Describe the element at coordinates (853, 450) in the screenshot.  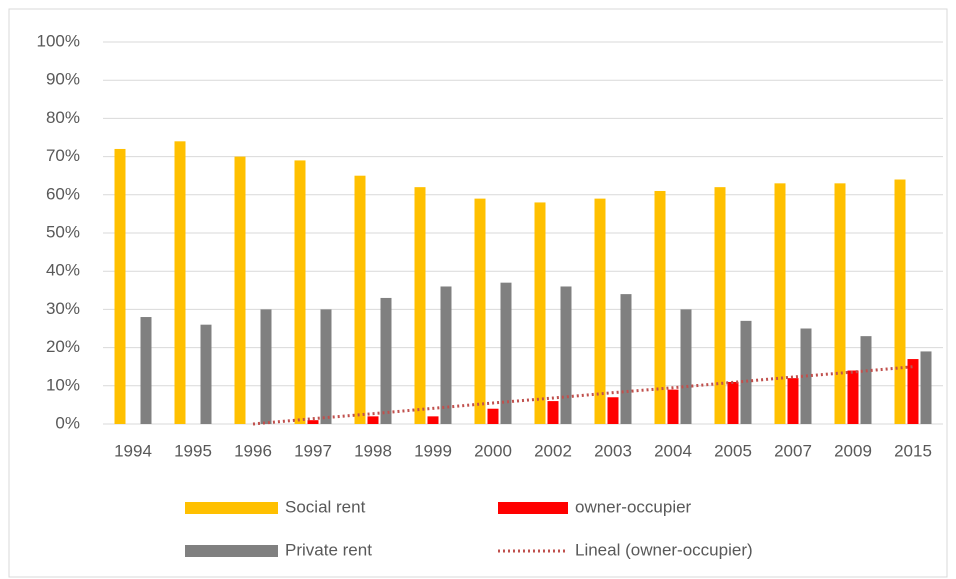
I see `x-tick-label: 2009` at that location.